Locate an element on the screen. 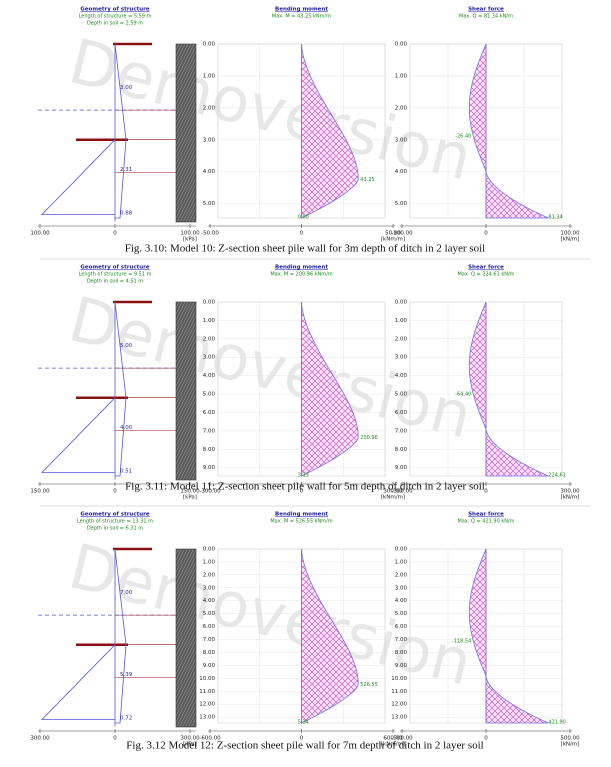 The image size is (611, 767). panel-subtitle: Depth in soil = 6.31 m is located at coordinates (115, 529).